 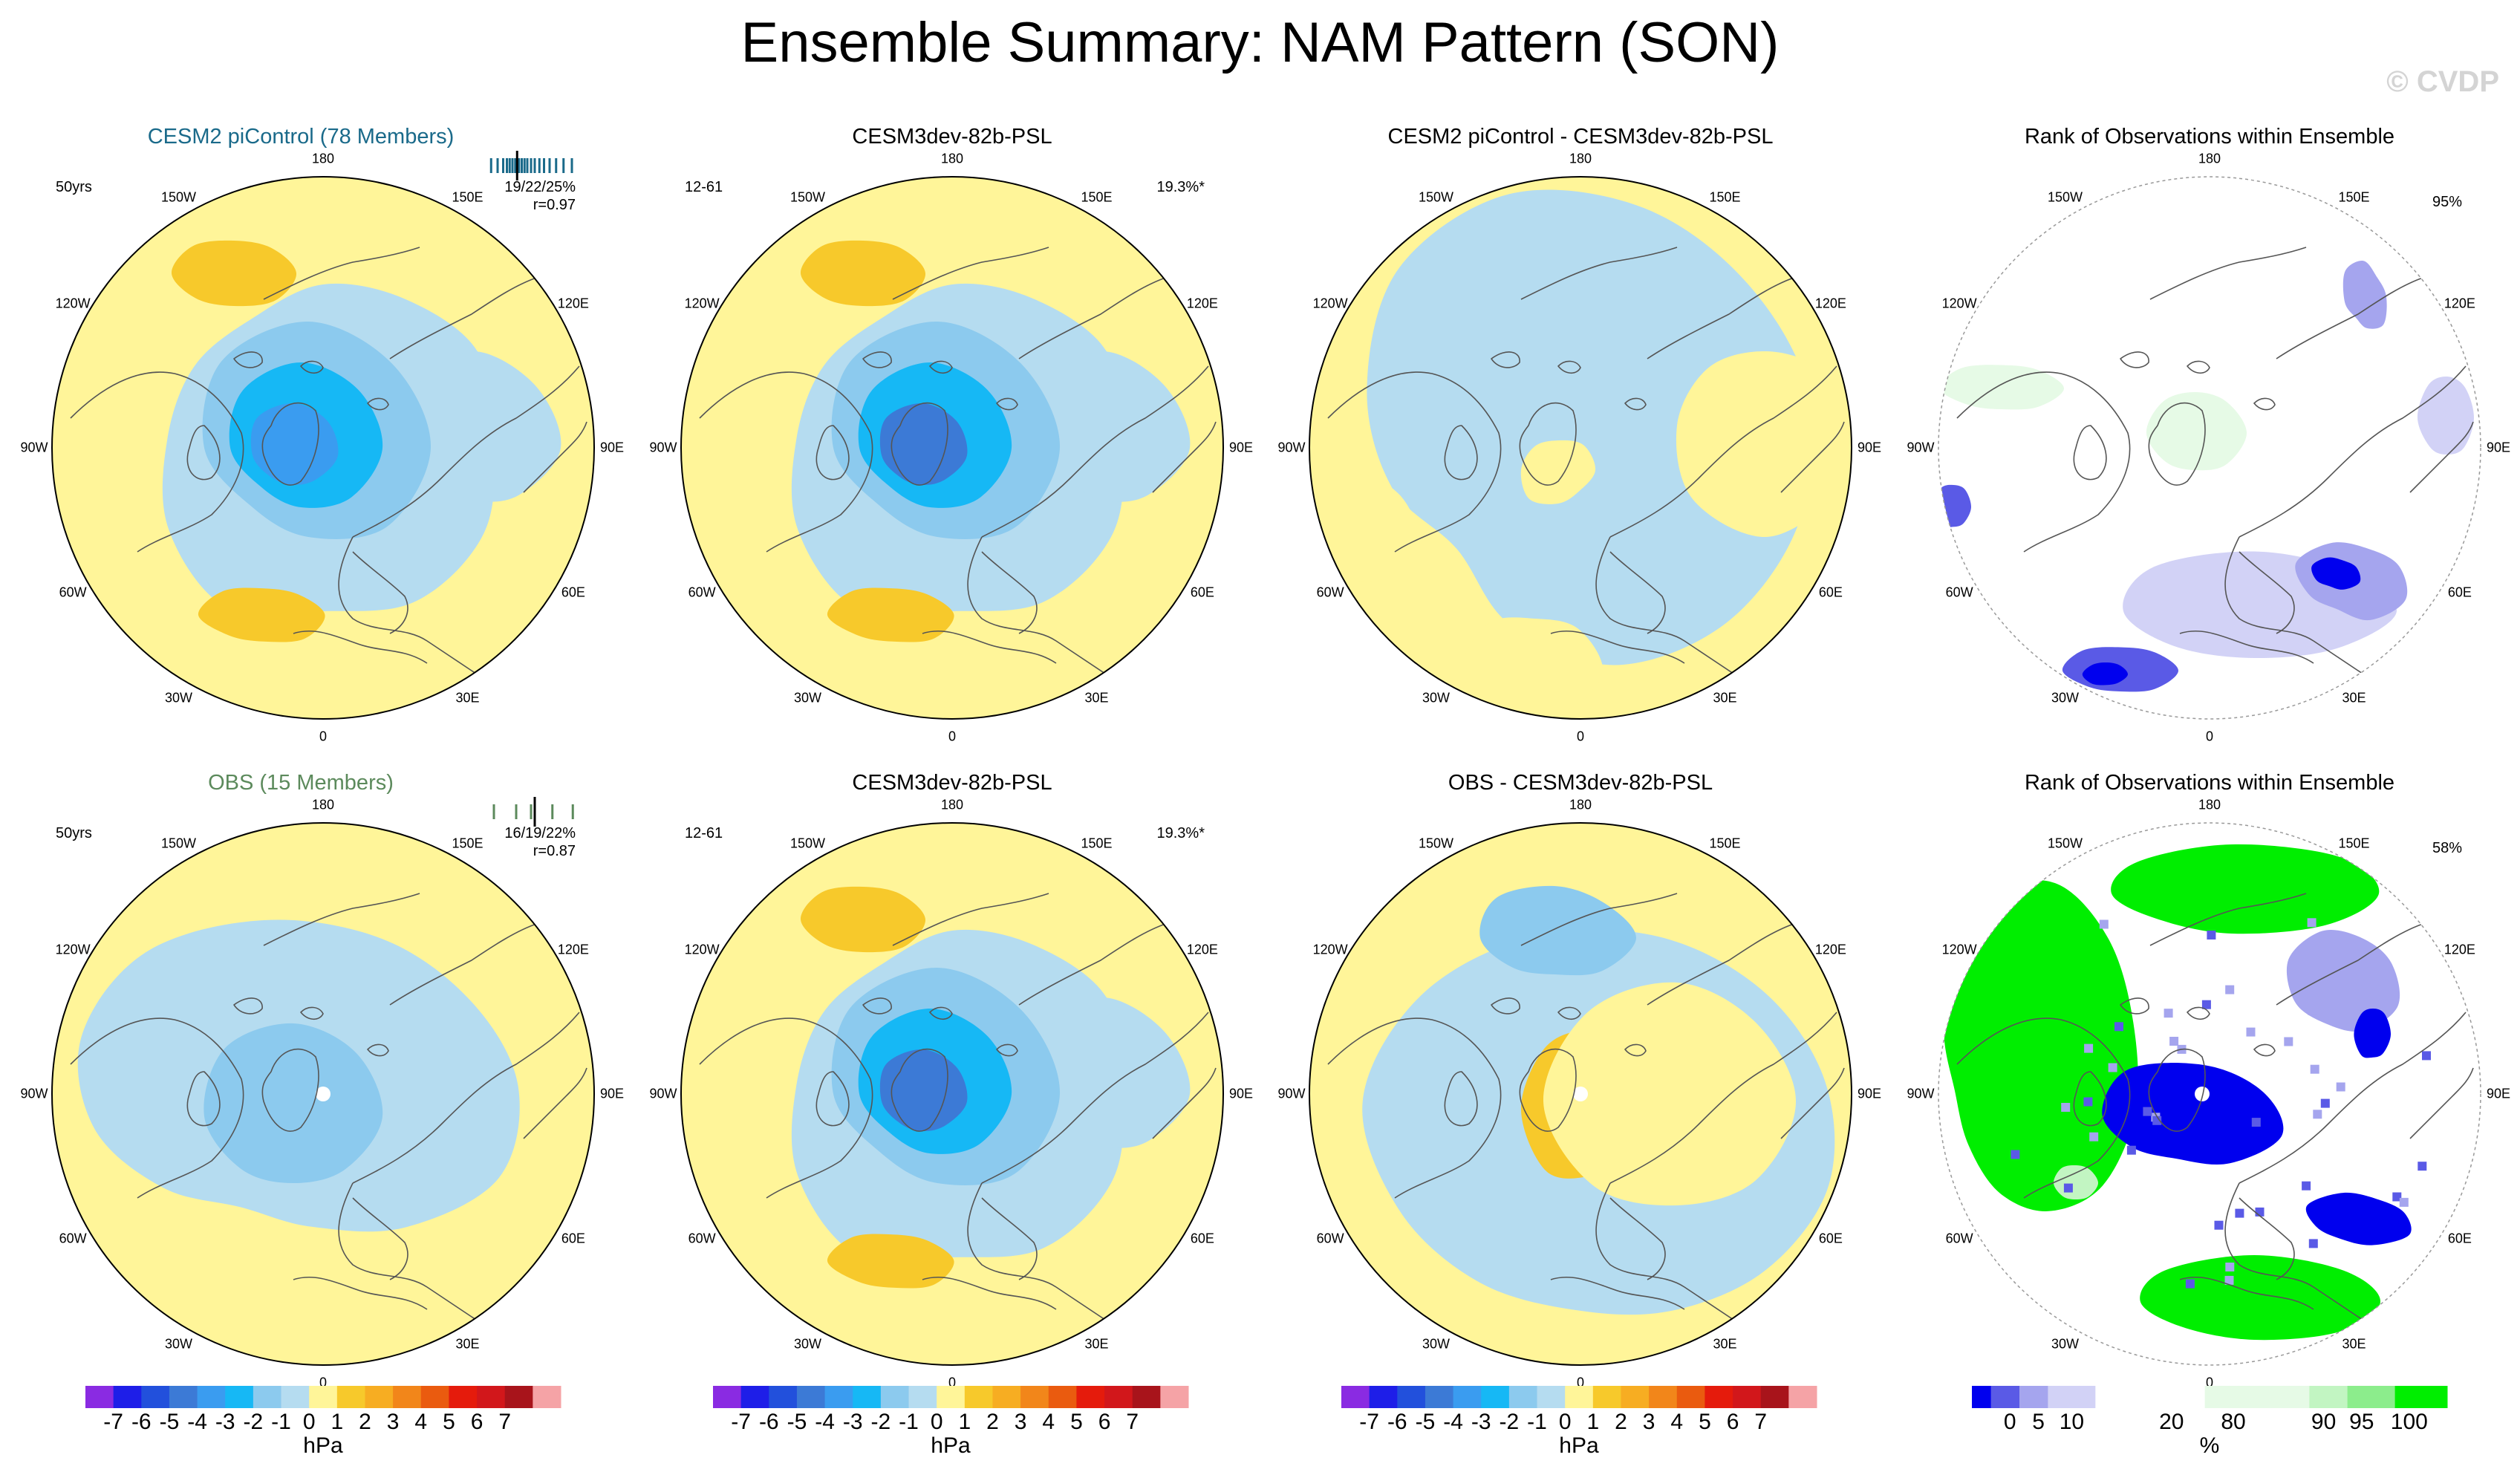 What do you see at coordinates (853, 1422) in the screenshot?
I see `colorbar-tick-label: -3` at bounding box center [853, 1422].